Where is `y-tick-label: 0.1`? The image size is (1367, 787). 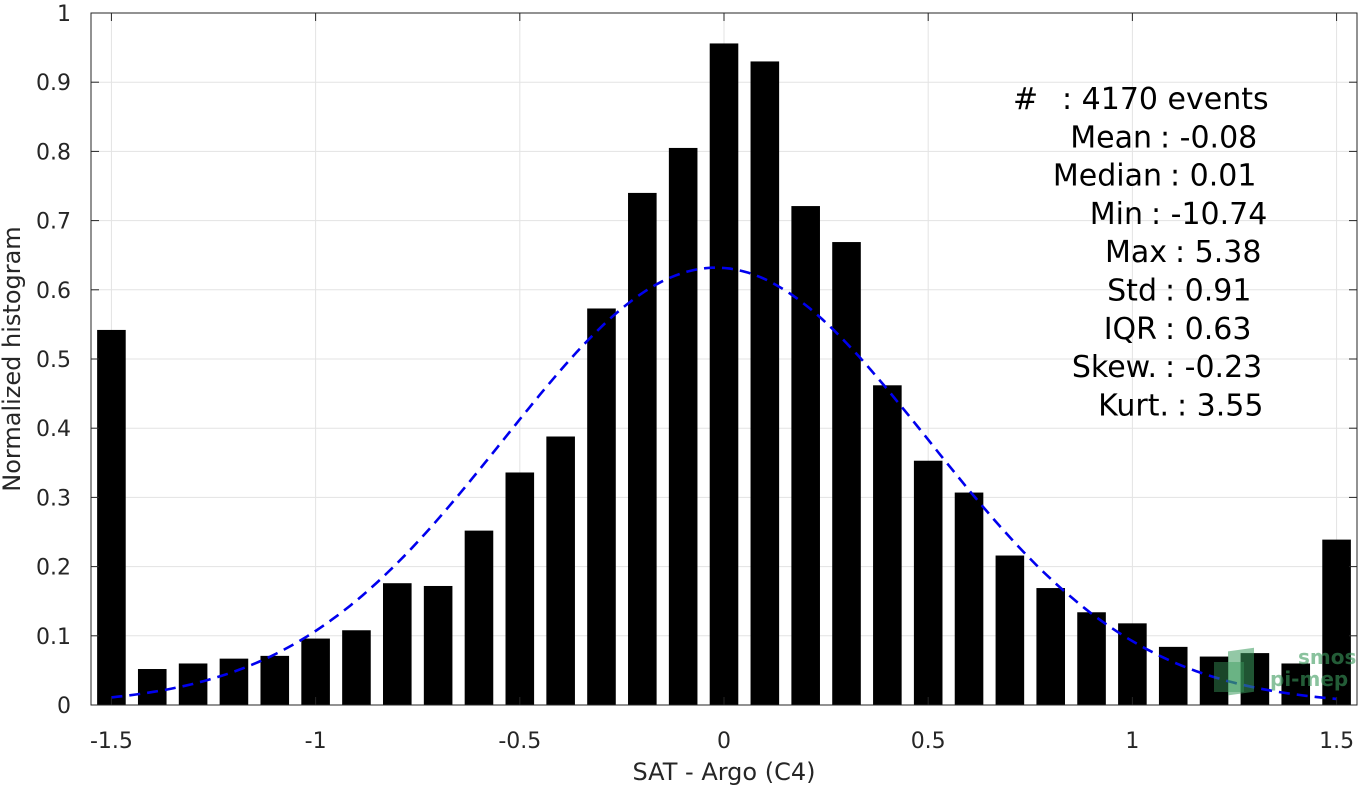
y-tick-label: 0.1 is located at coordinates (53, 637).